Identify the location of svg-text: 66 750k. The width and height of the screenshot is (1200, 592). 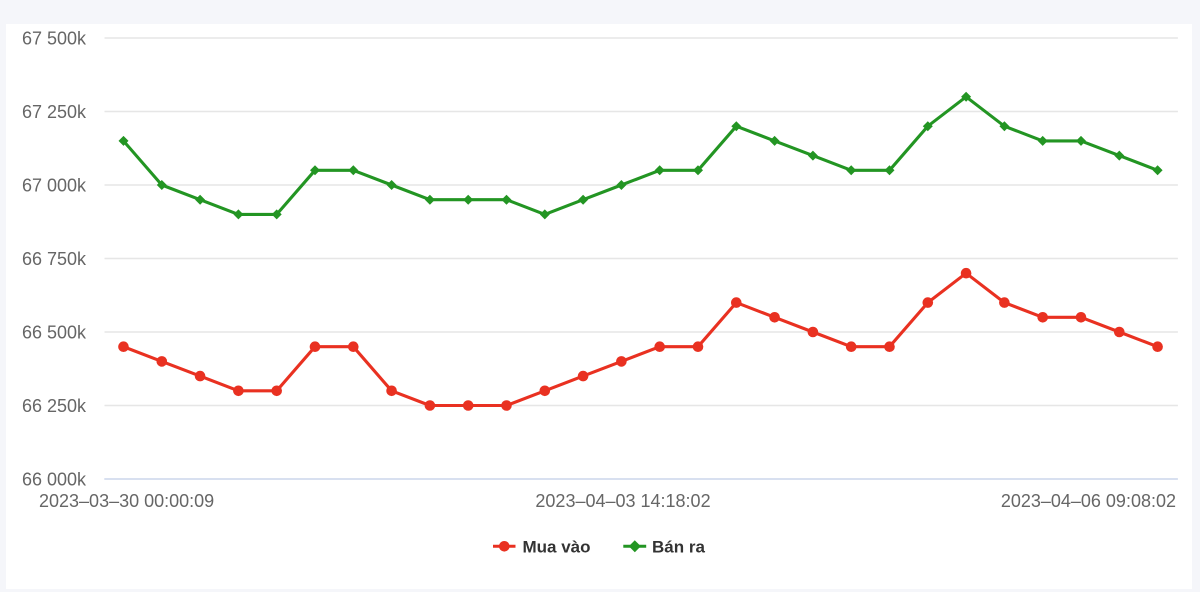
(54, 259).